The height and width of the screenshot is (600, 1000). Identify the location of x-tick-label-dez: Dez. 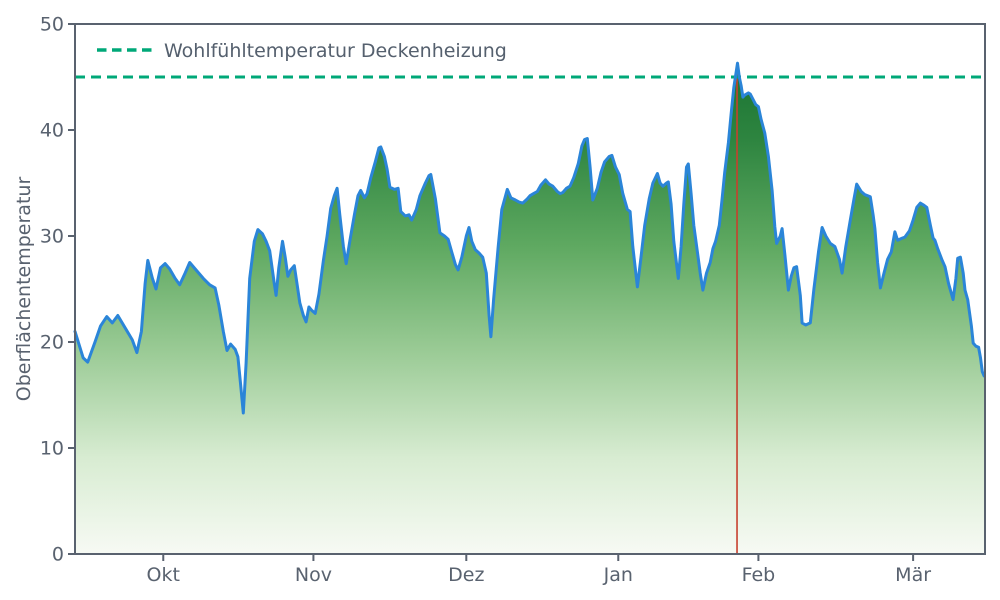
(466, 575).